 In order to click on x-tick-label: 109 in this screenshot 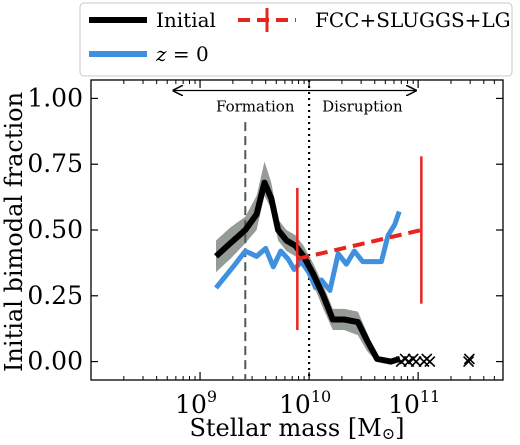, I will do `click(196, 403)`.